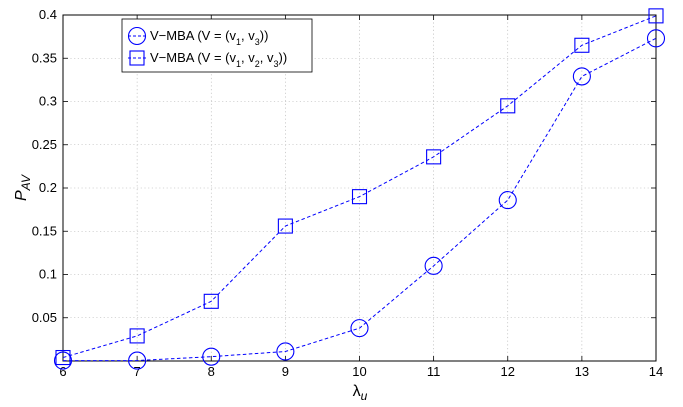 This screenshot has width=683, height=407. I want to click on legend-label: V−MBA (V = (v1, v2, v3)), so click(218, 59).